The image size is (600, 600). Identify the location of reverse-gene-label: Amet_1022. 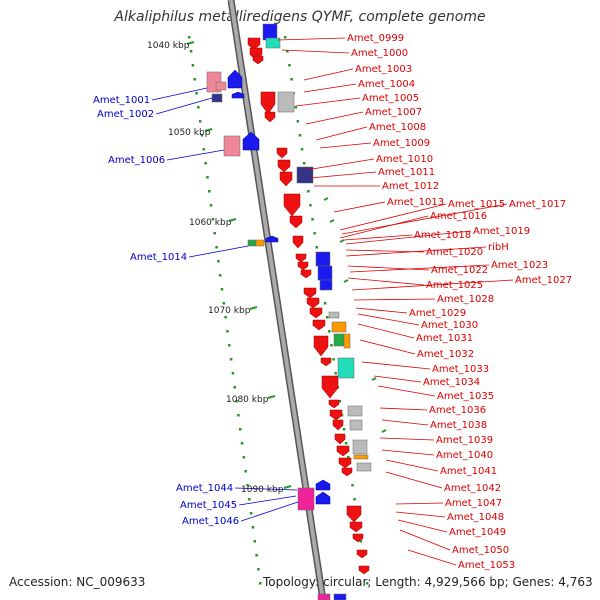
(459, 270).